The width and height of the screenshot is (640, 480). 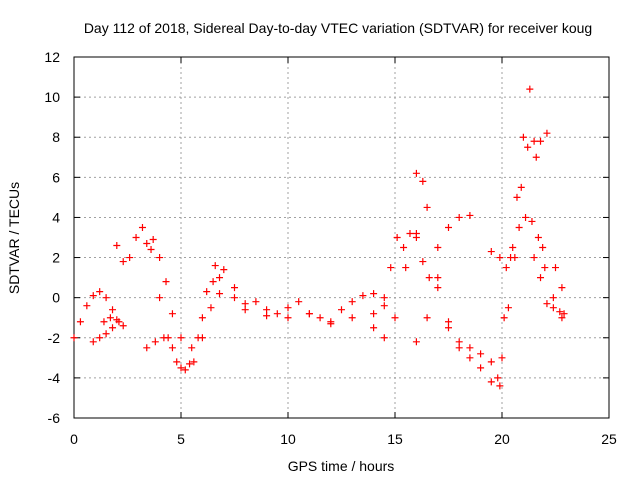 What do you see at coordinates (93, 315) in the screenshot?
I see `series-trace-a` at bounding box center [93, 315].